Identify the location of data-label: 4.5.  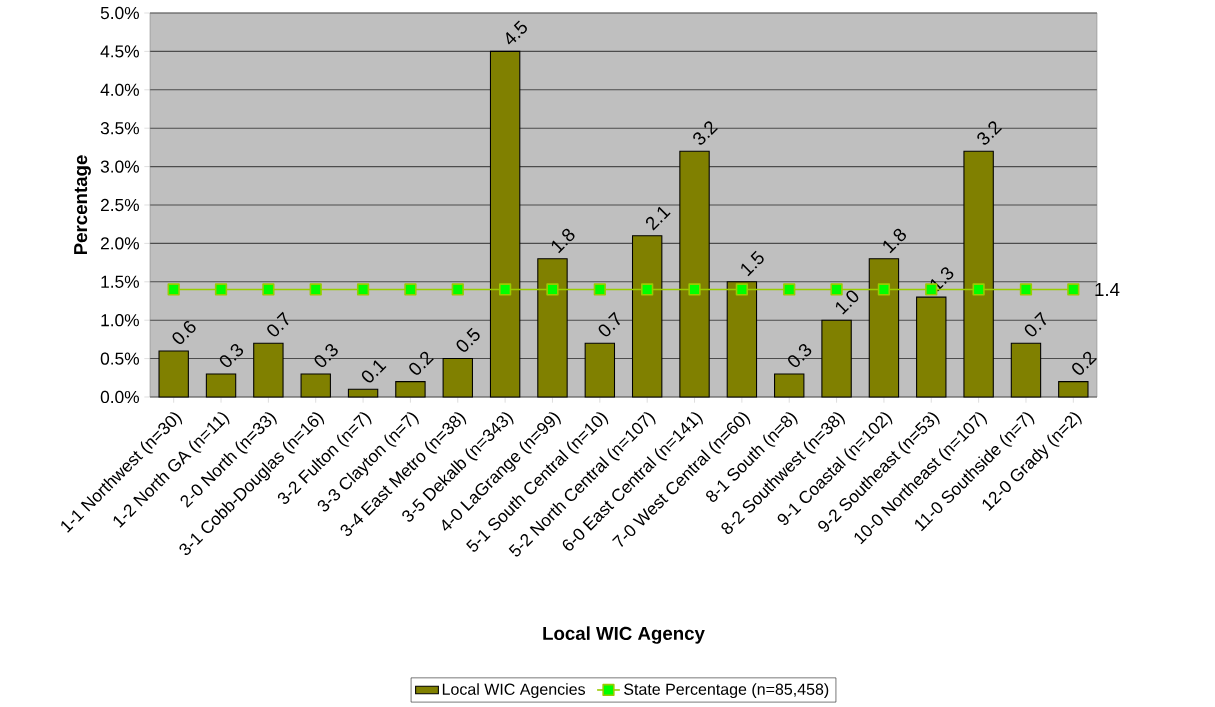
(516, 32).